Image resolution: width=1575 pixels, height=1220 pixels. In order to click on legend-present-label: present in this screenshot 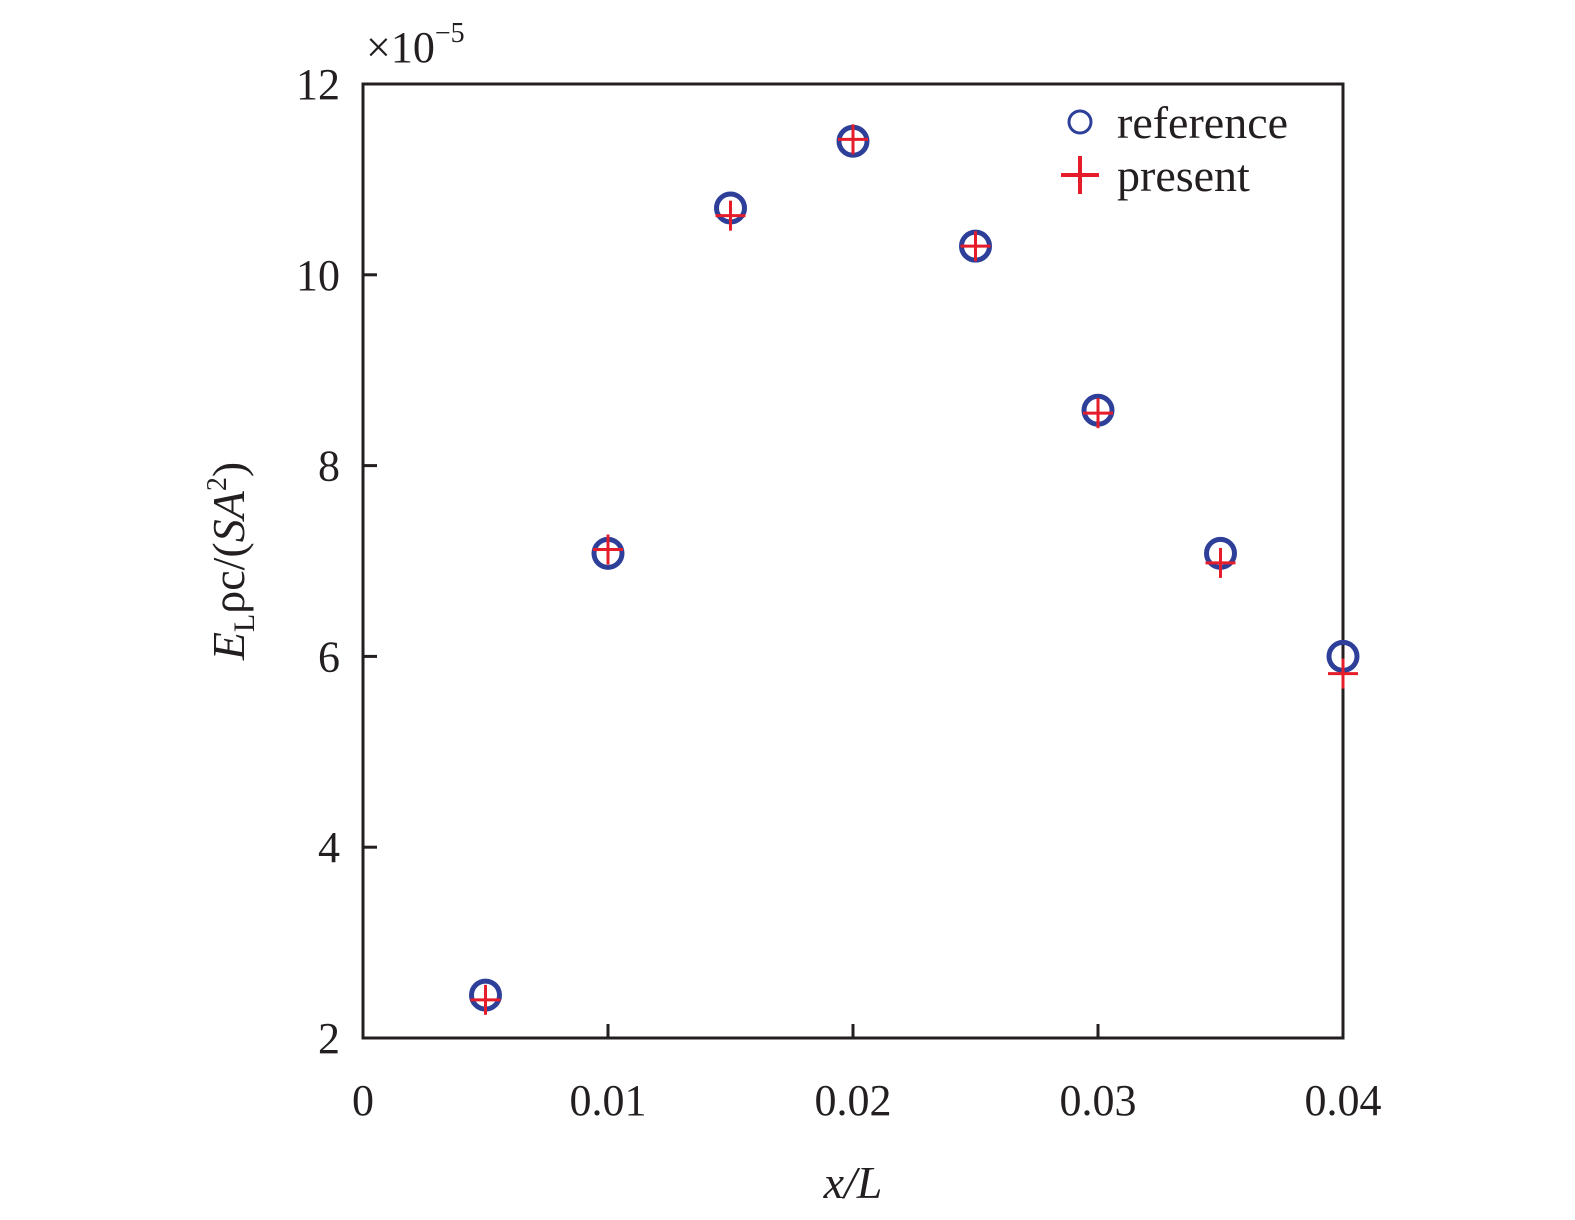, I will do `click(1183, 175)`.